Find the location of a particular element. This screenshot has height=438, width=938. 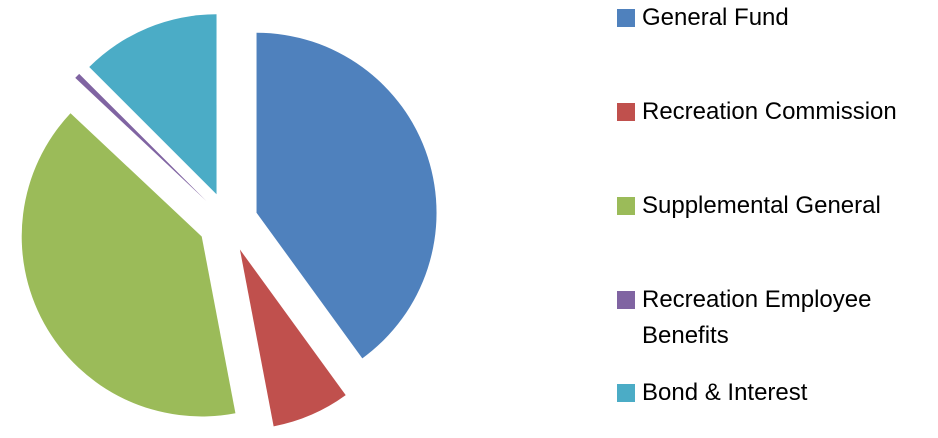

legend-item: Recreation Employee Benefits is located at coordinates (776, 318).